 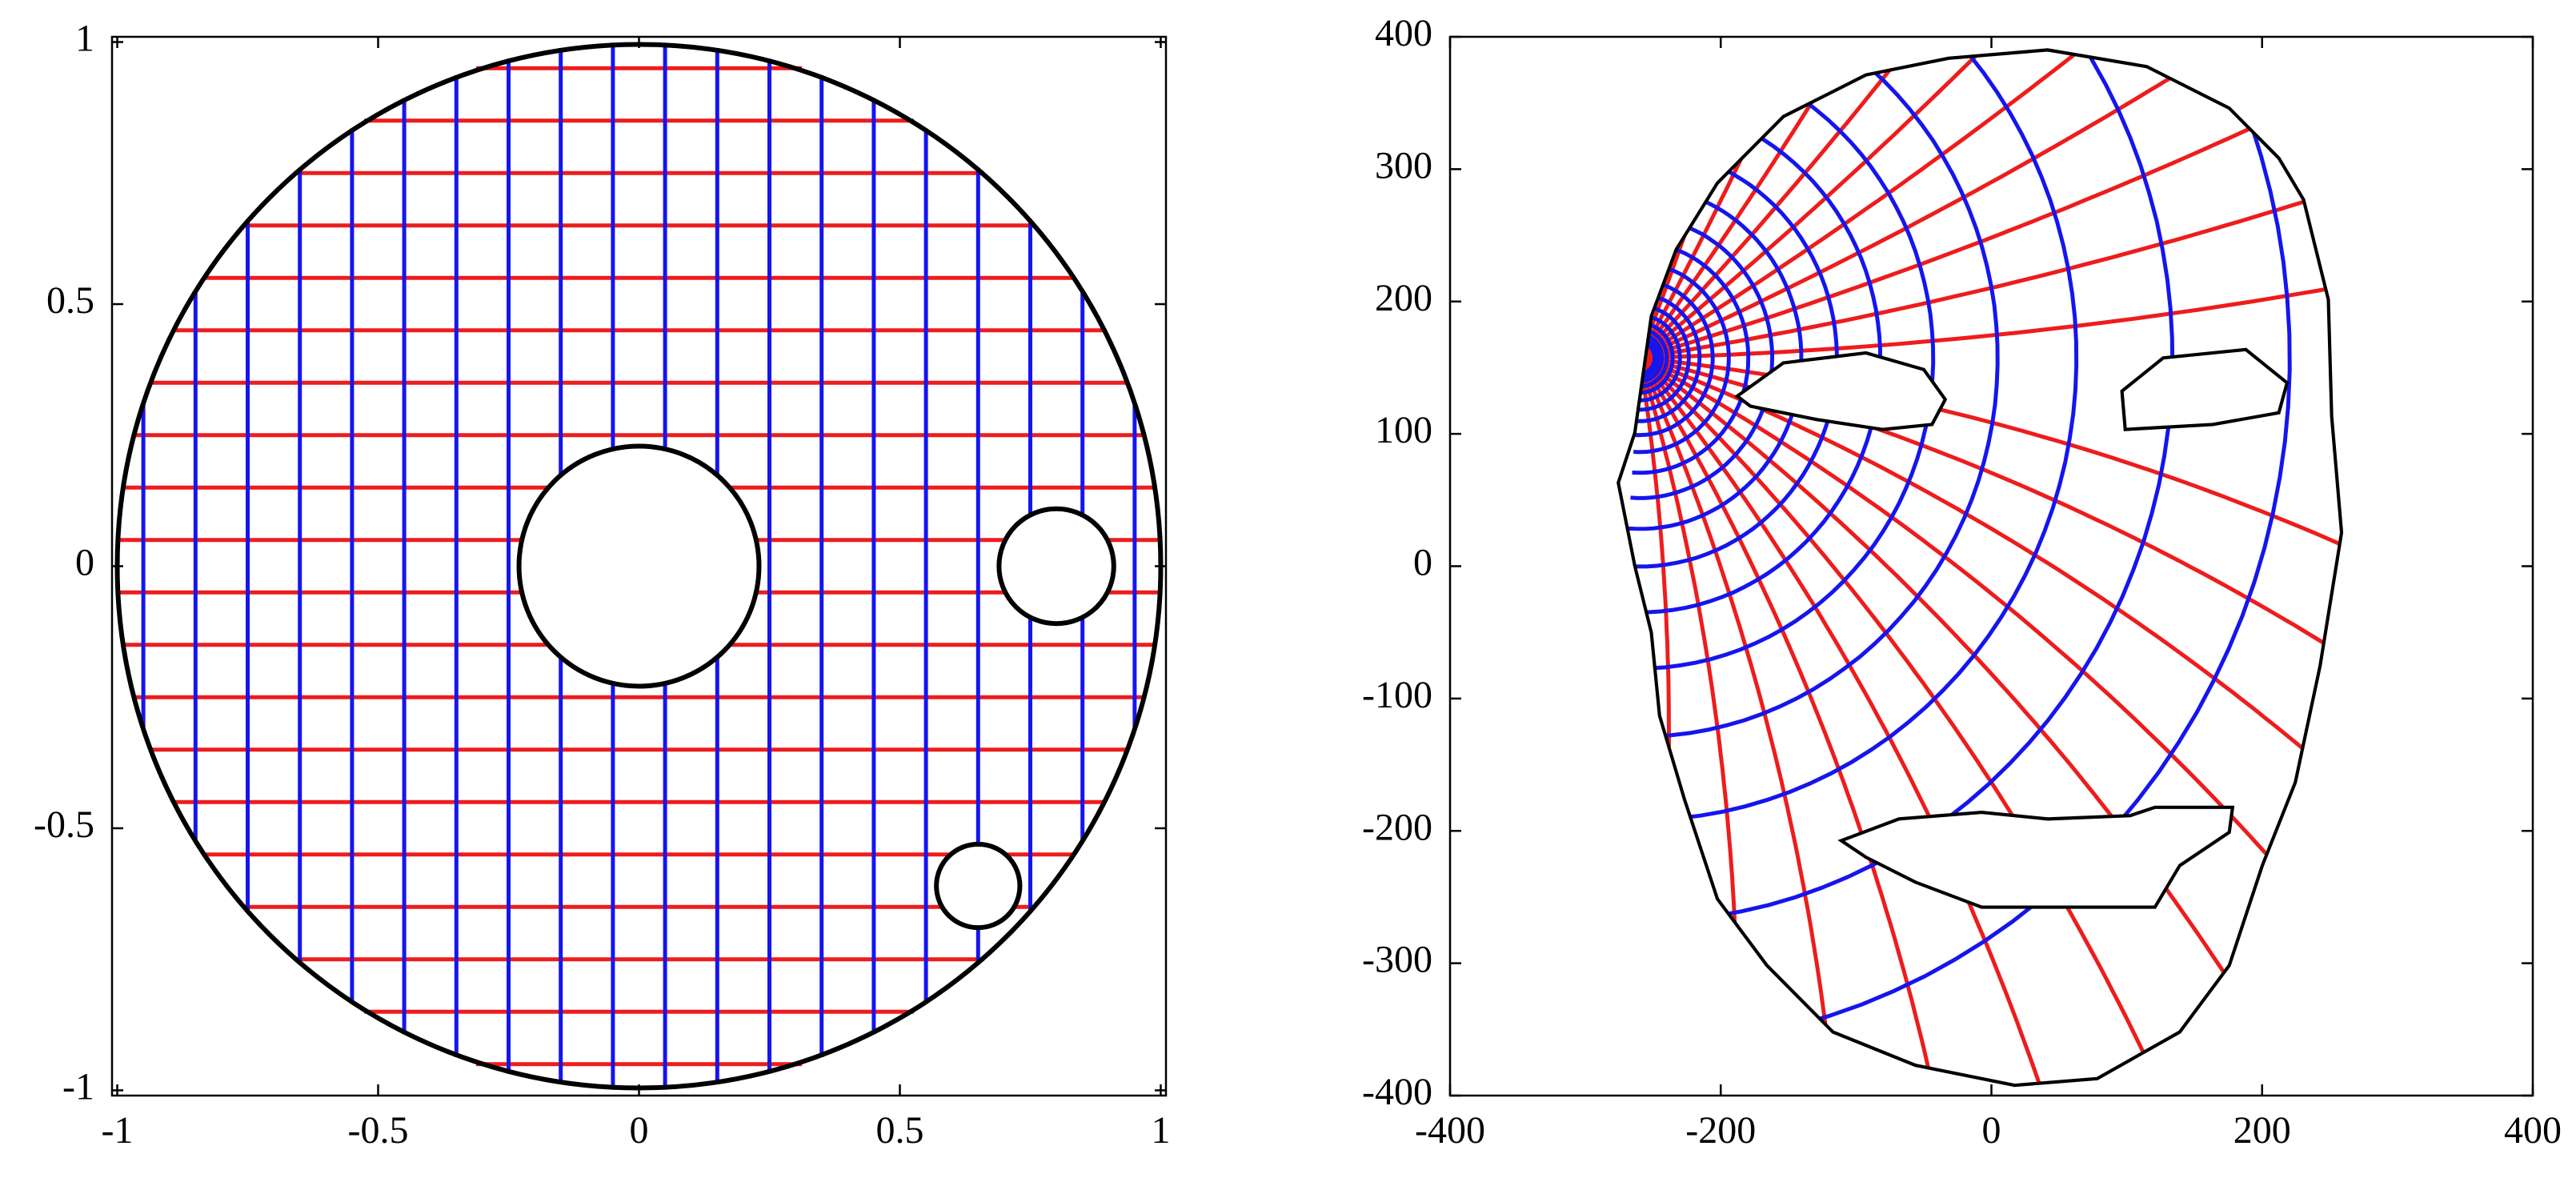 What do you see at coordinates (2533, 1130) in the screenshot?
I see `x-tick-label: 400` at bounding box center [2533, 1130].